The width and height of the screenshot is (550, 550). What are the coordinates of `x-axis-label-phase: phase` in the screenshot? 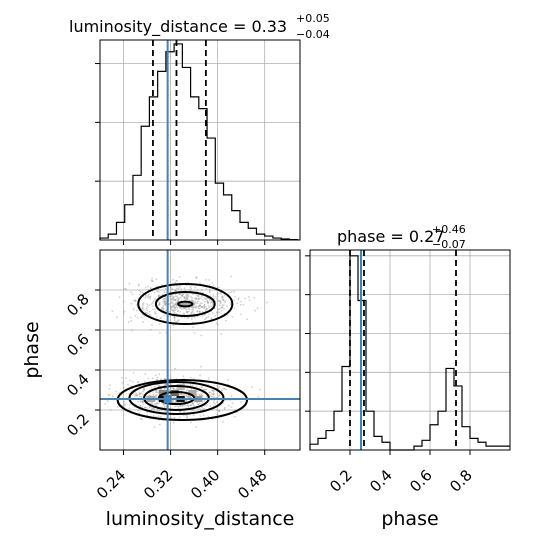 It's located at (409, 519).